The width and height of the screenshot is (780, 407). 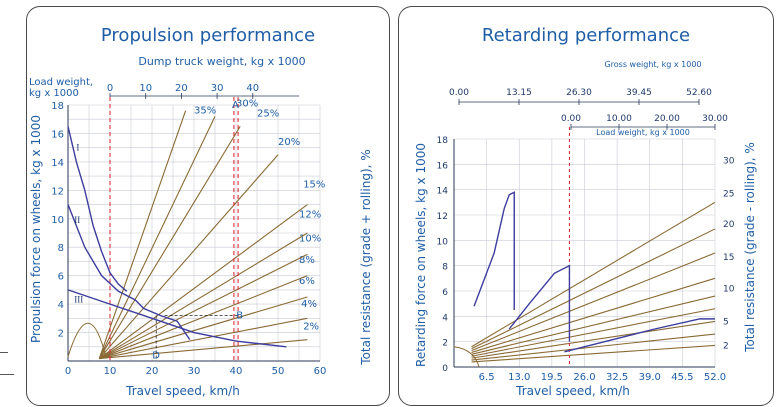 I want to click on x-tick-label: 32.5, so click(x=617, y=377).